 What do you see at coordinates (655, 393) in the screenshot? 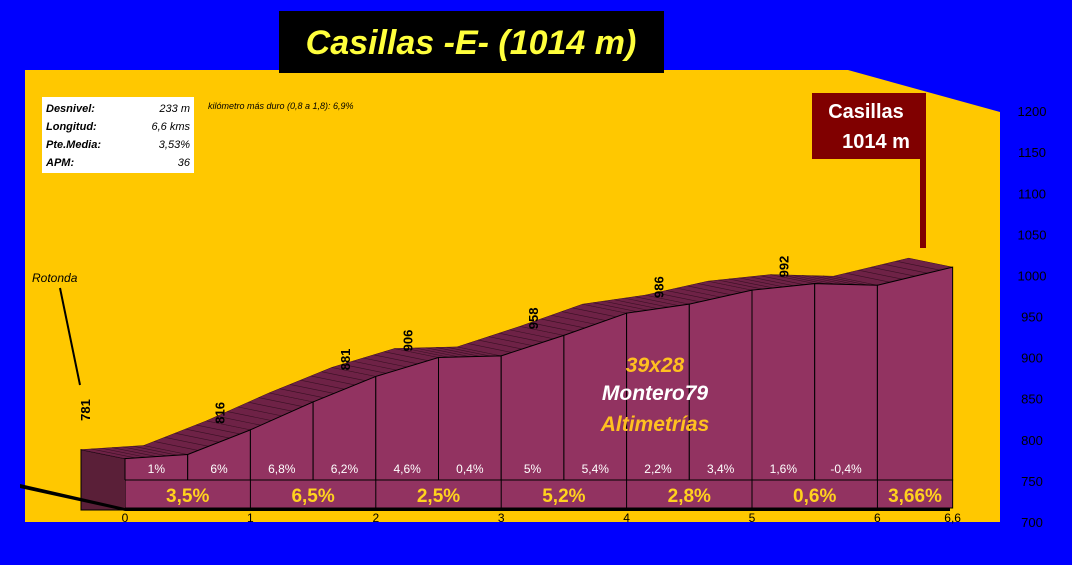
I see `credit-line-2: Montero79` at bounding box center [655, 393].